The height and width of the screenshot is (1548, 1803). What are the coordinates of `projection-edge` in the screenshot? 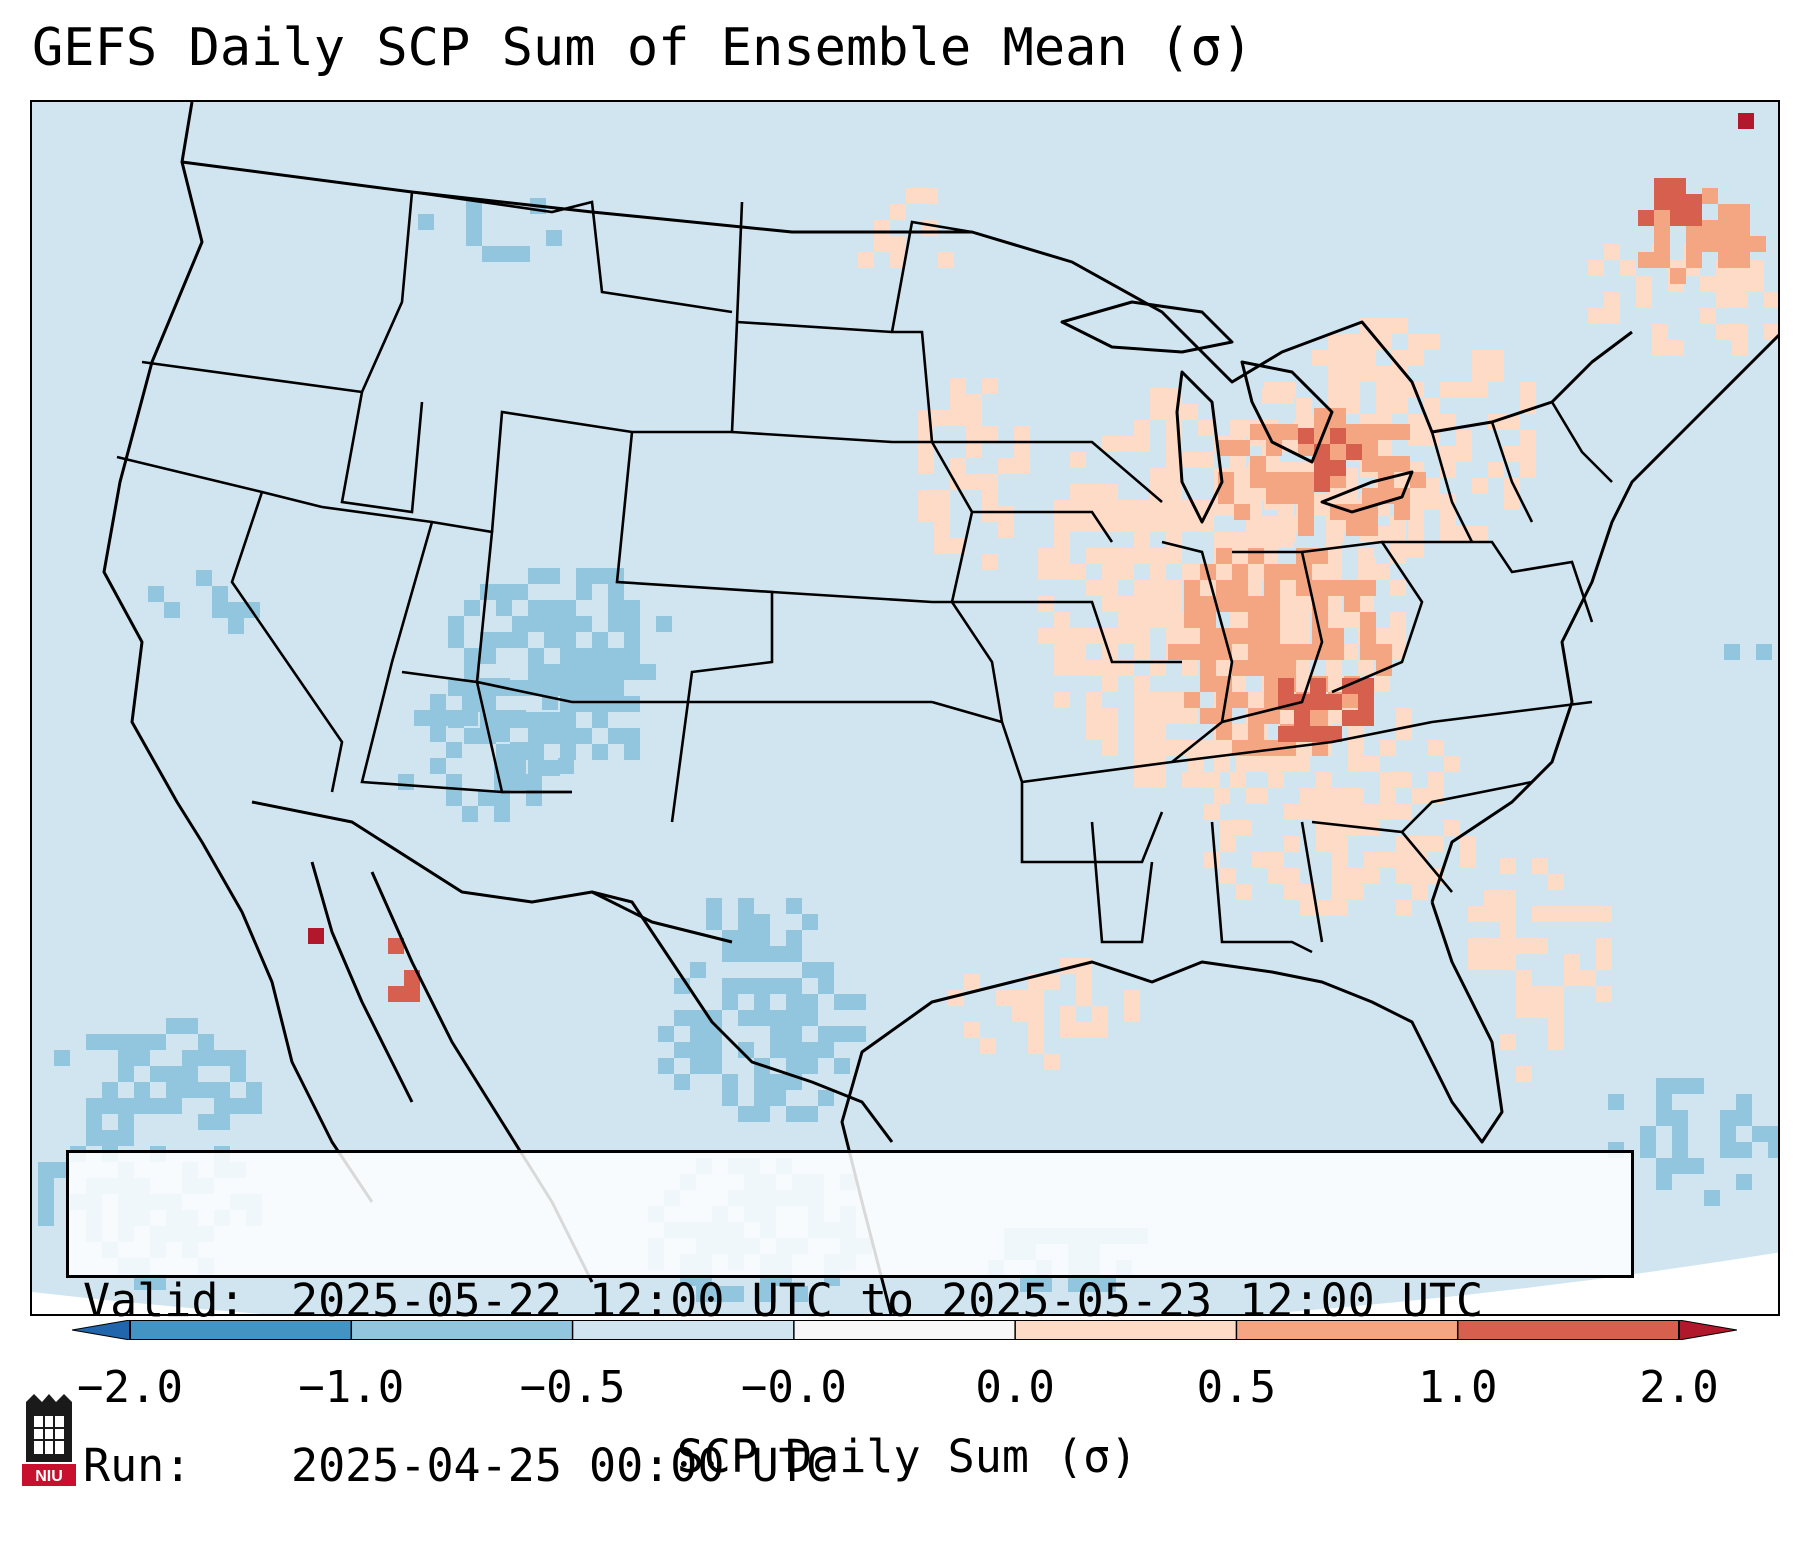 It's located at (905, 1283).